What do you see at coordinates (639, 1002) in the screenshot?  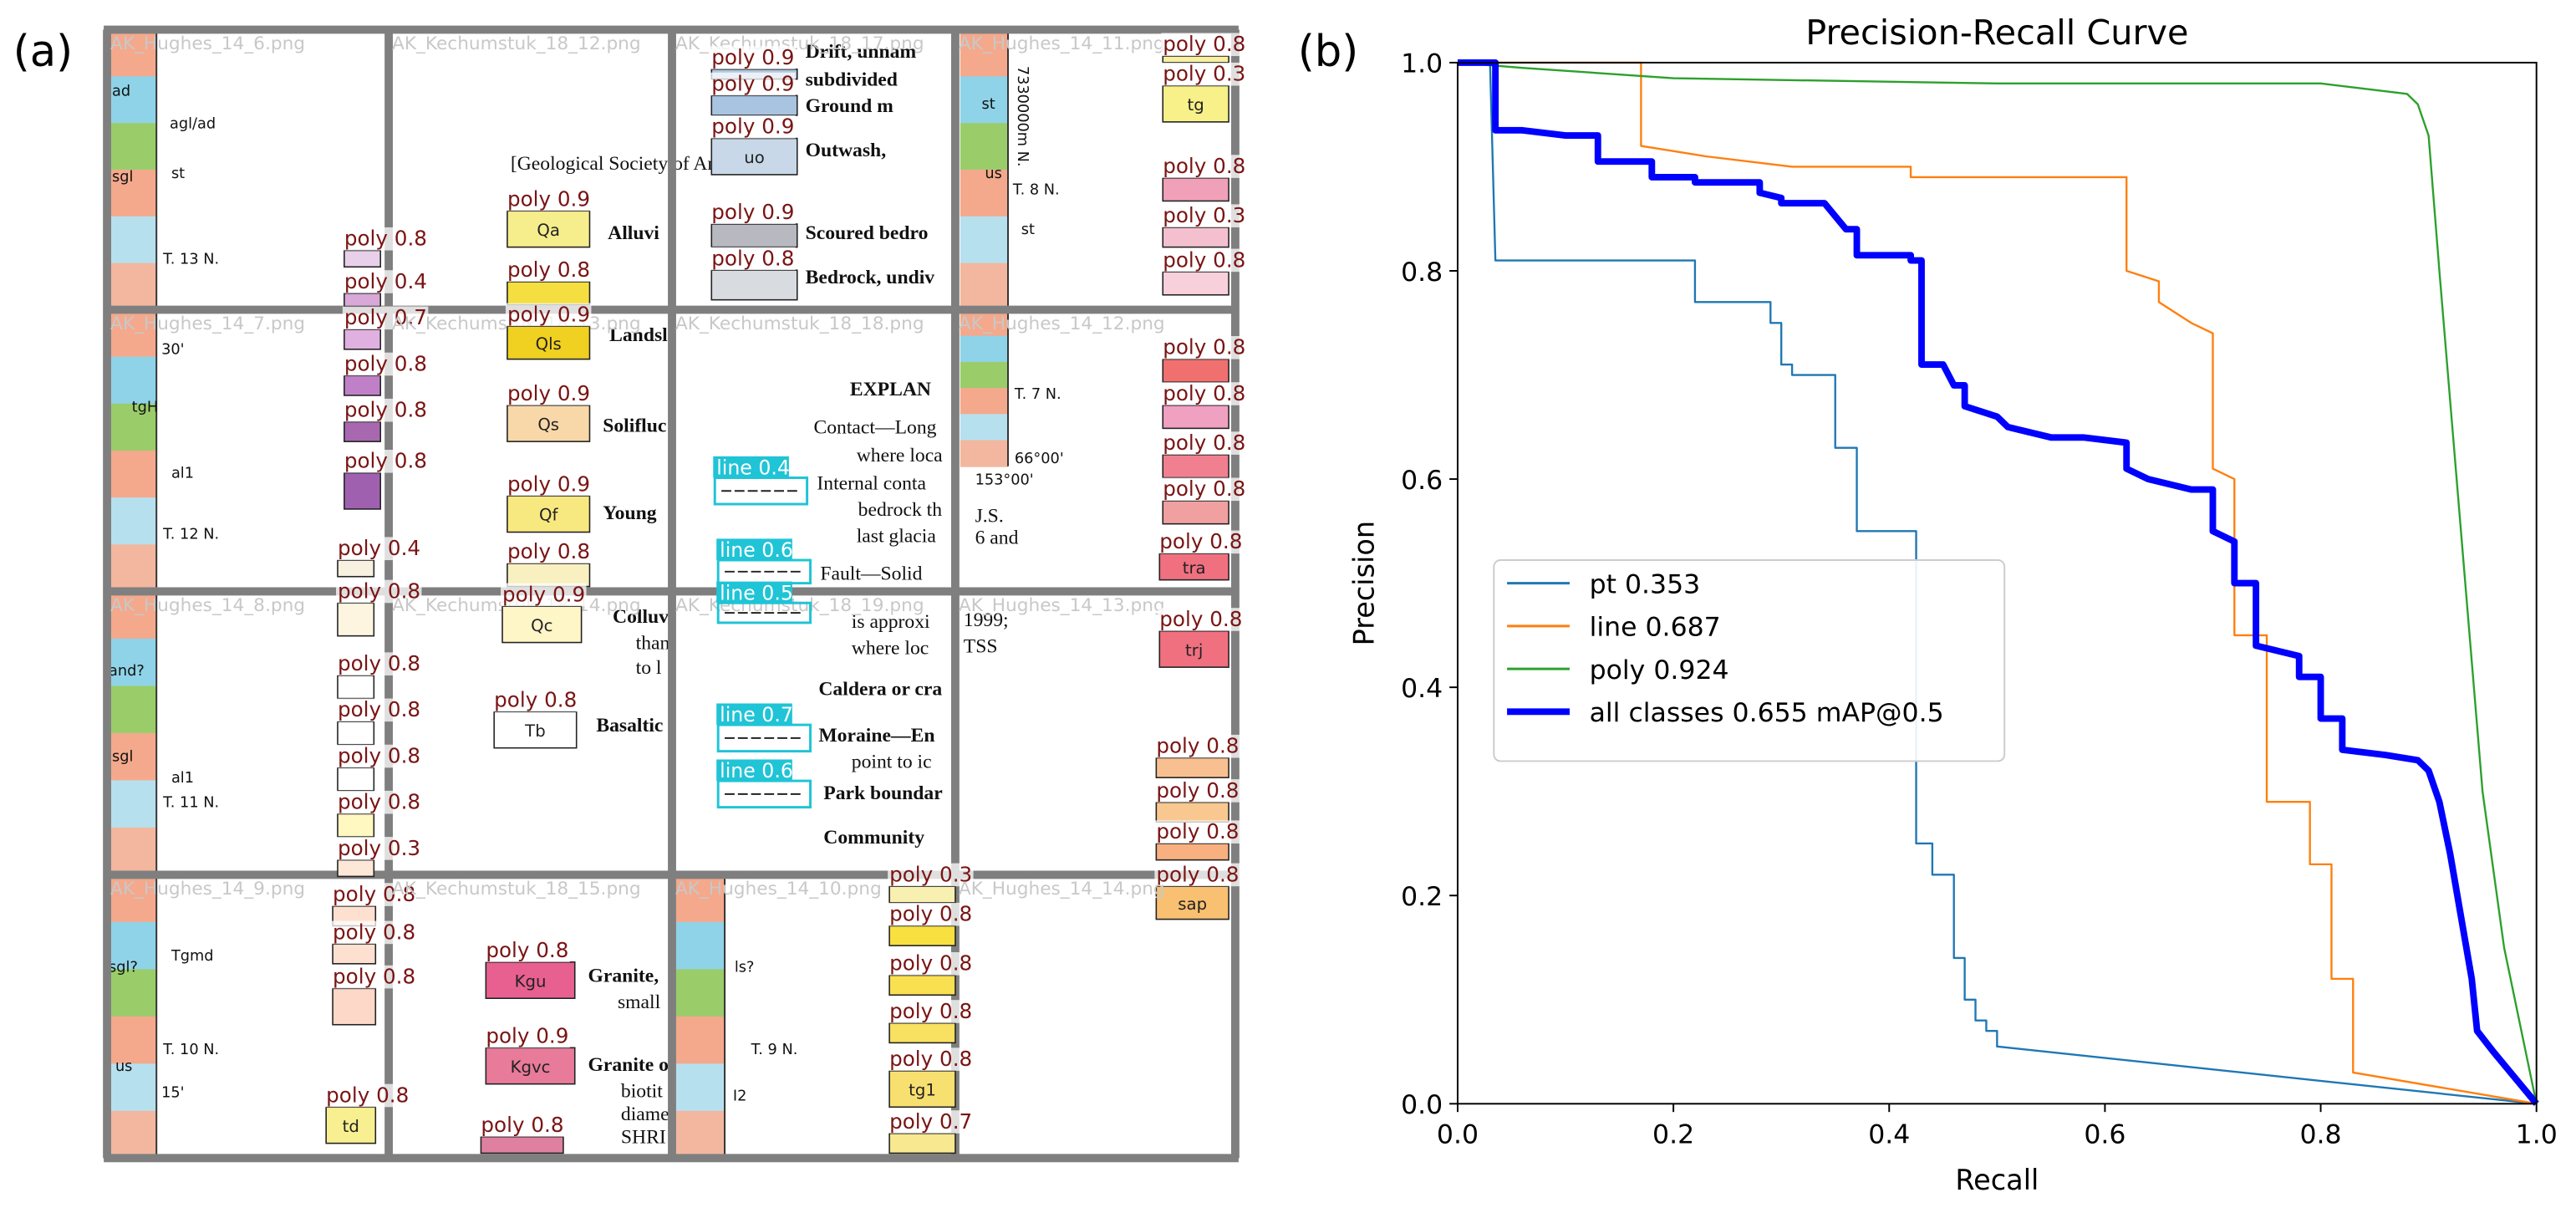 I see `map-text: small` at bounding box center [639, 1002].